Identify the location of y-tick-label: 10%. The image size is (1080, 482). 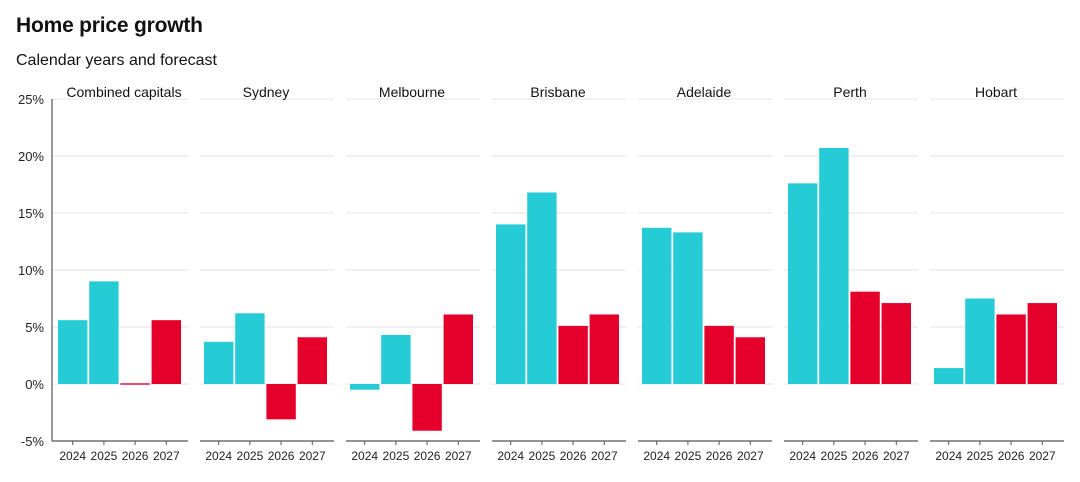
(31, 270).